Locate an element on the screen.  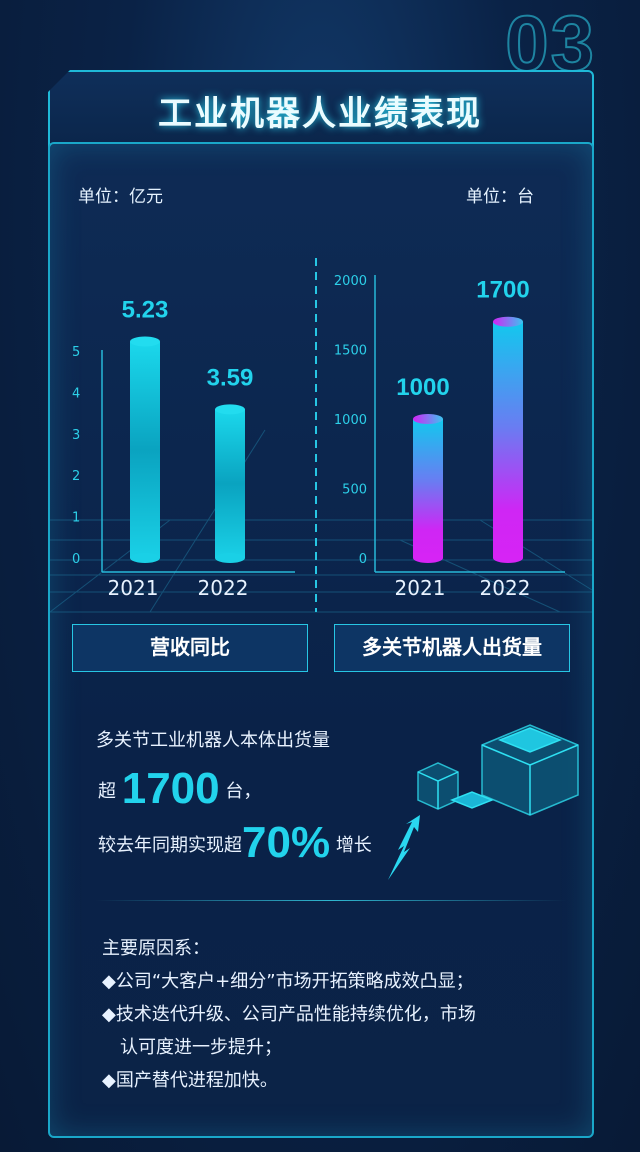
y-tick-label: 500 is located at coordinates (354, 490).